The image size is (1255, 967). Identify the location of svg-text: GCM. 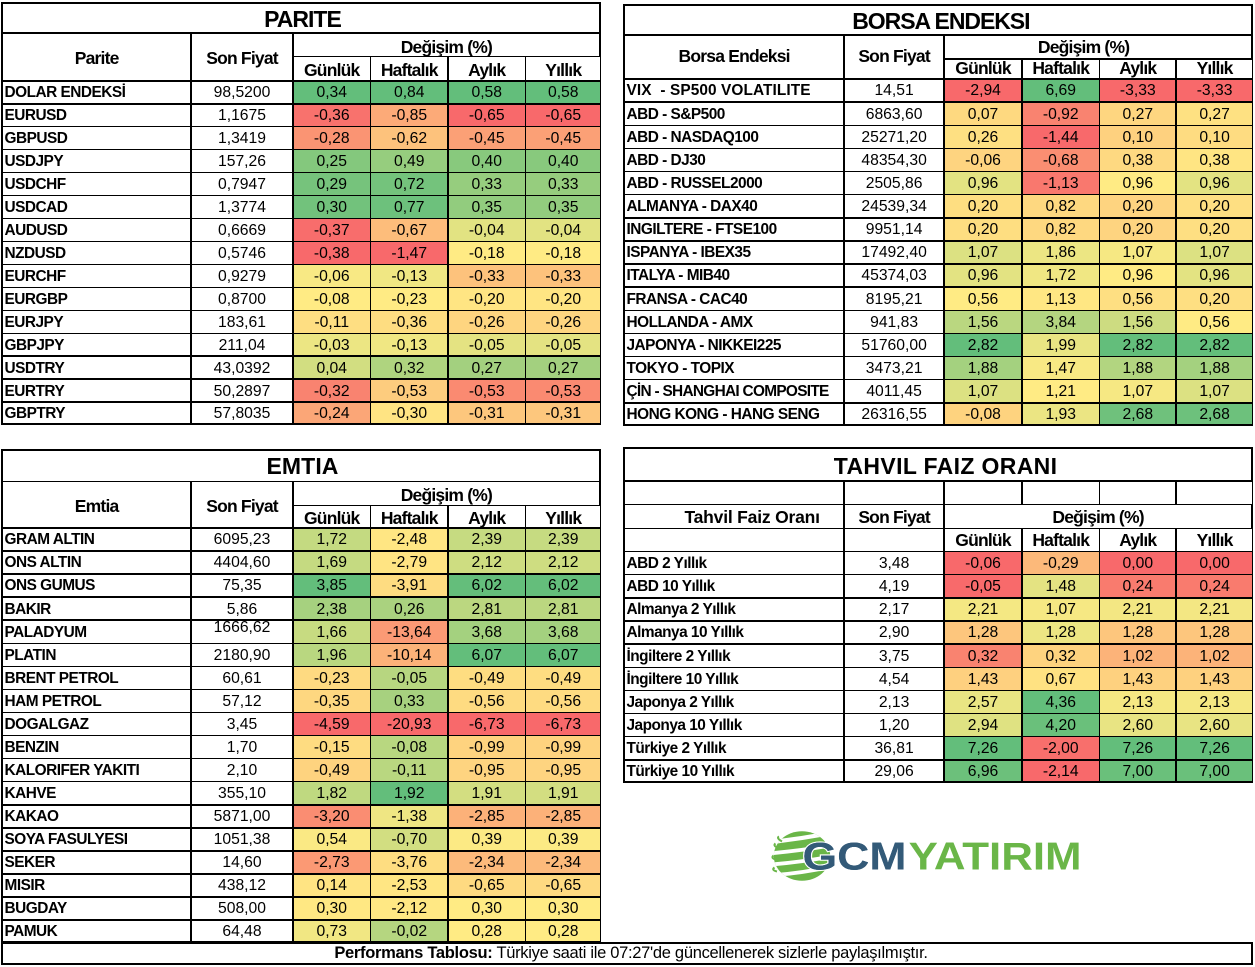
(855, 856).